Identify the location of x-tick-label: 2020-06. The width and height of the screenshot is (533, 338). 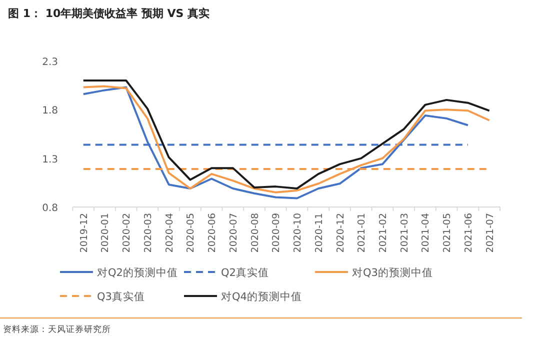
(212, 233).